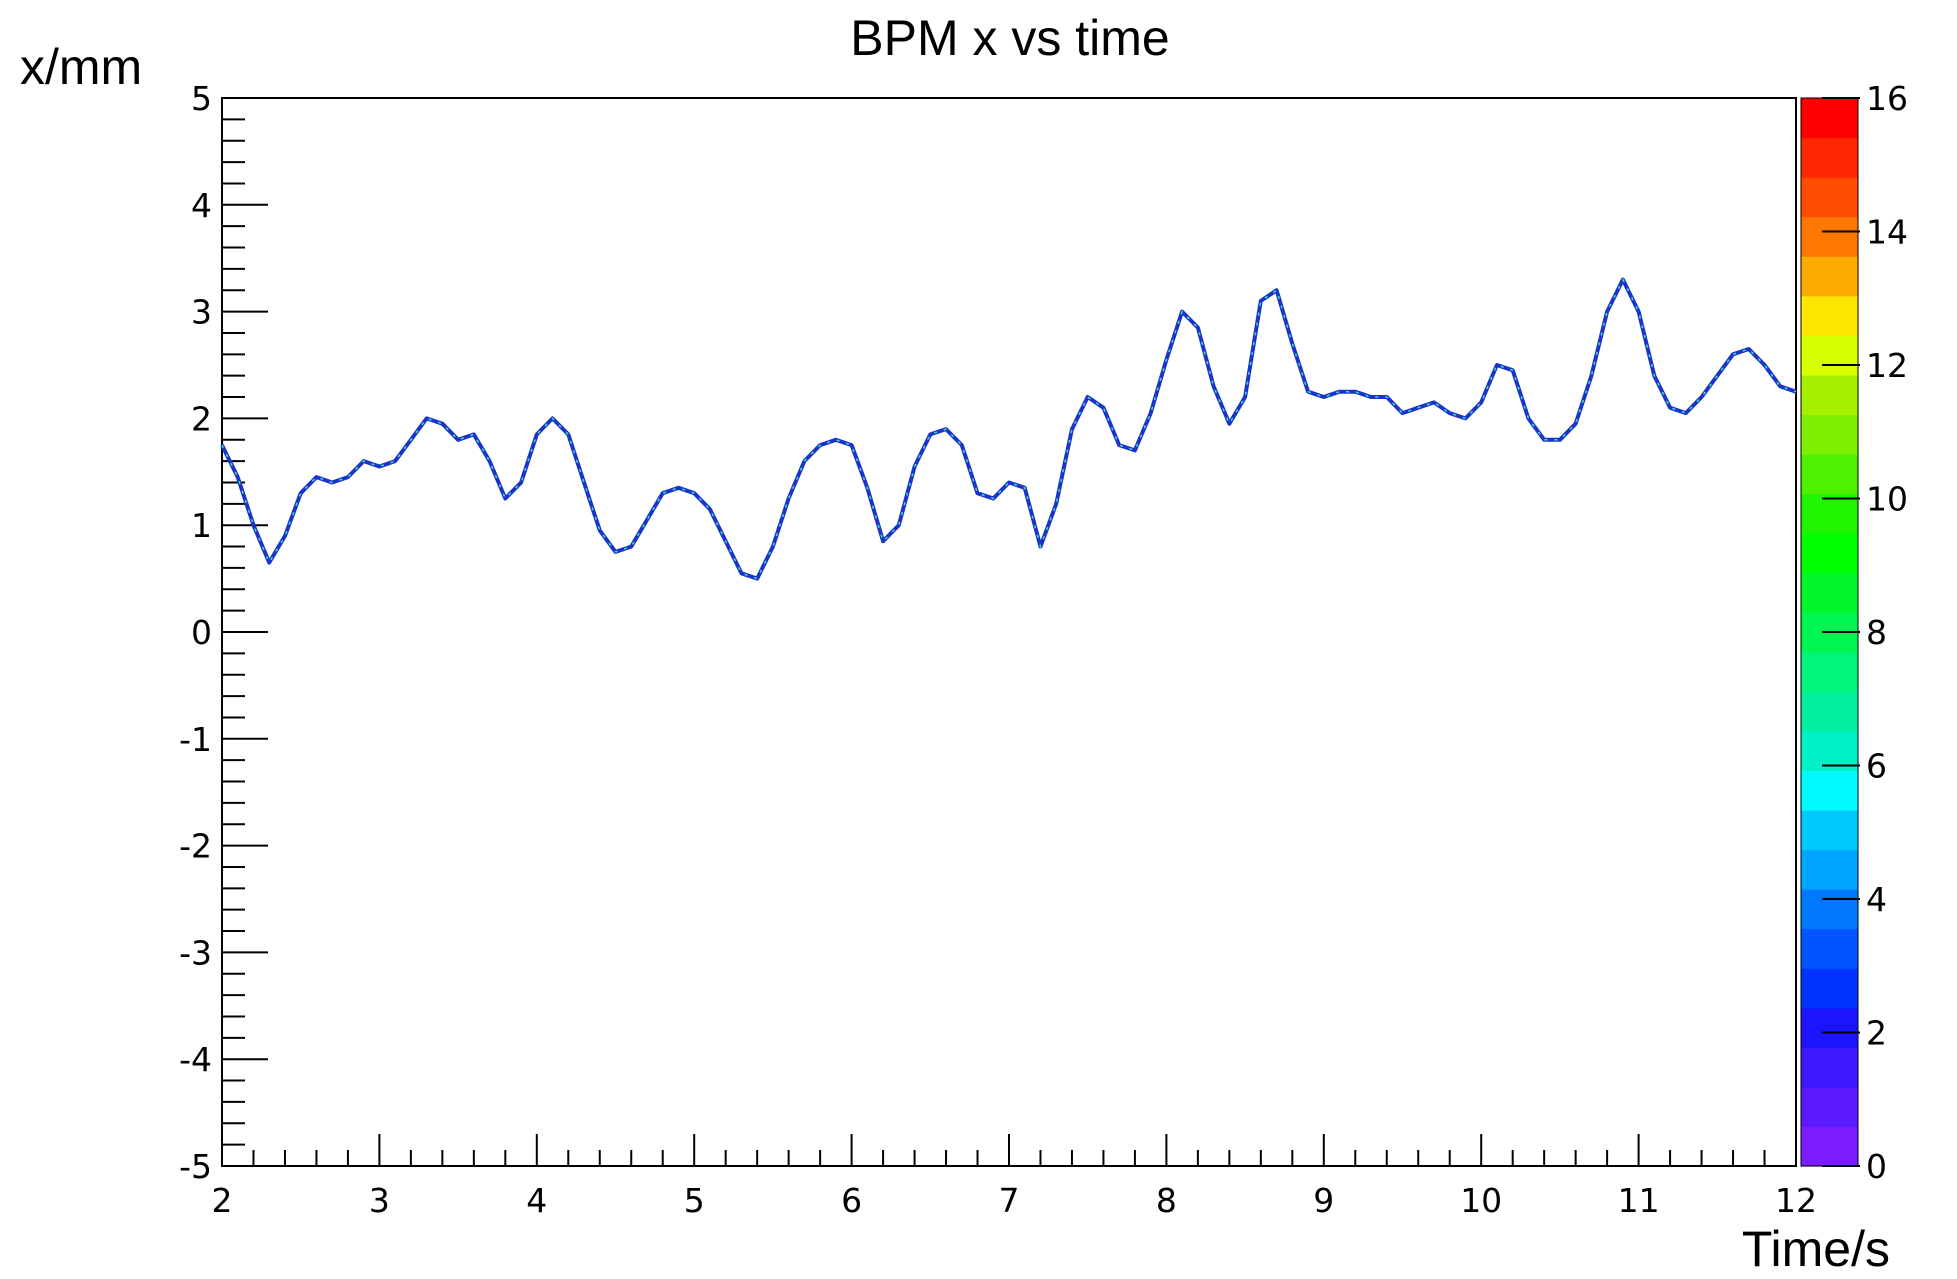  I want to click on colorbar-tick-labels: 0 2 4 6 8 10 12 14 16, so click(1887, 632).